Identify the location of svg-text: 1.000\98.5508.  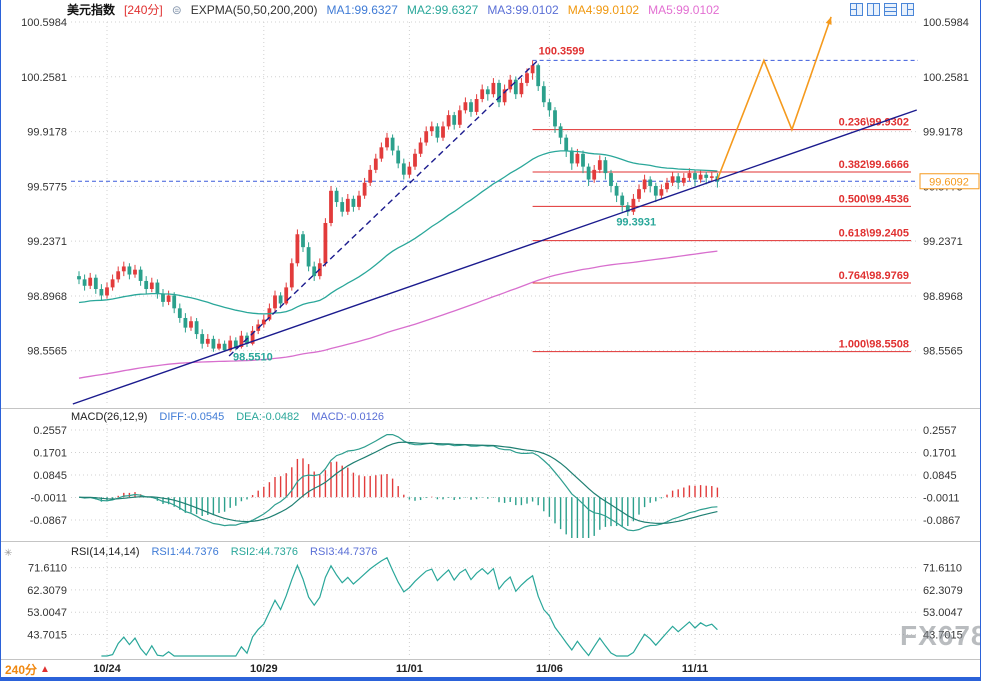
(874, 345).